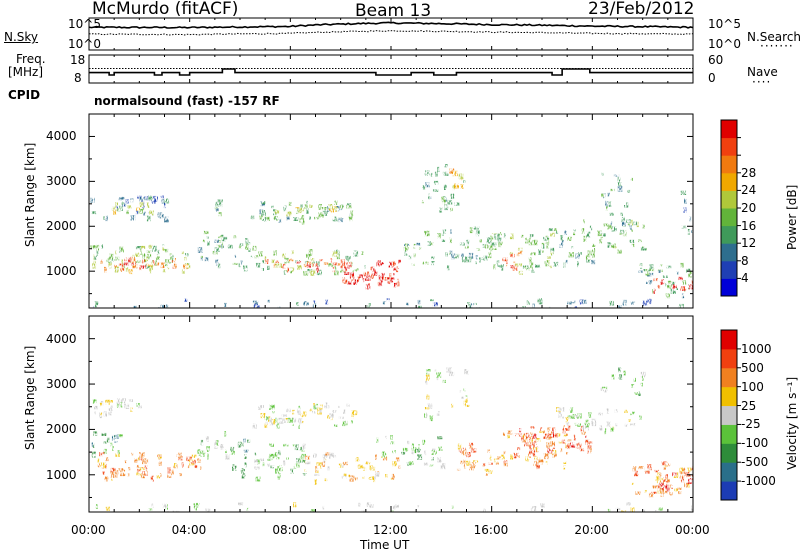 The width and height of the screenshot is (800, 554). I want to click on power-colorbar-tick: 12, so click(749, 243).